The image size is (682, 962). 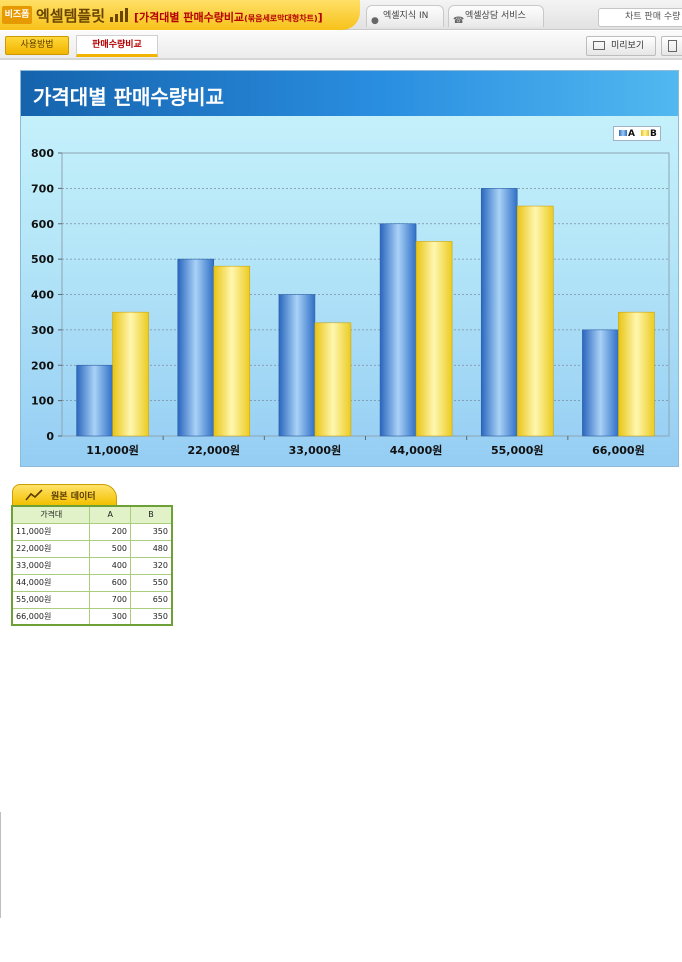 What do you see at coordinates (640, 17) in the screenshot?
I see `search-input: 차트 판매 수량` at bounding box center [640, 17].